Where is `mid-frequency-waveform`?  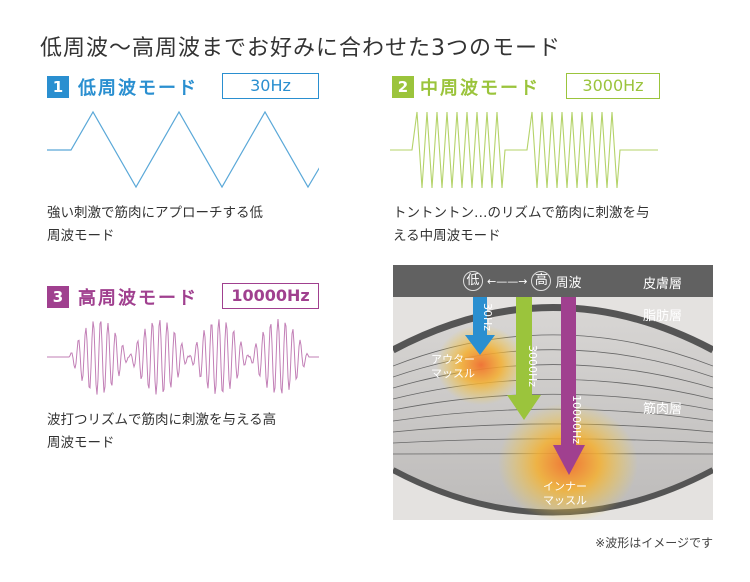
mid-frequency-waveform is located at coordinates (524, 150).